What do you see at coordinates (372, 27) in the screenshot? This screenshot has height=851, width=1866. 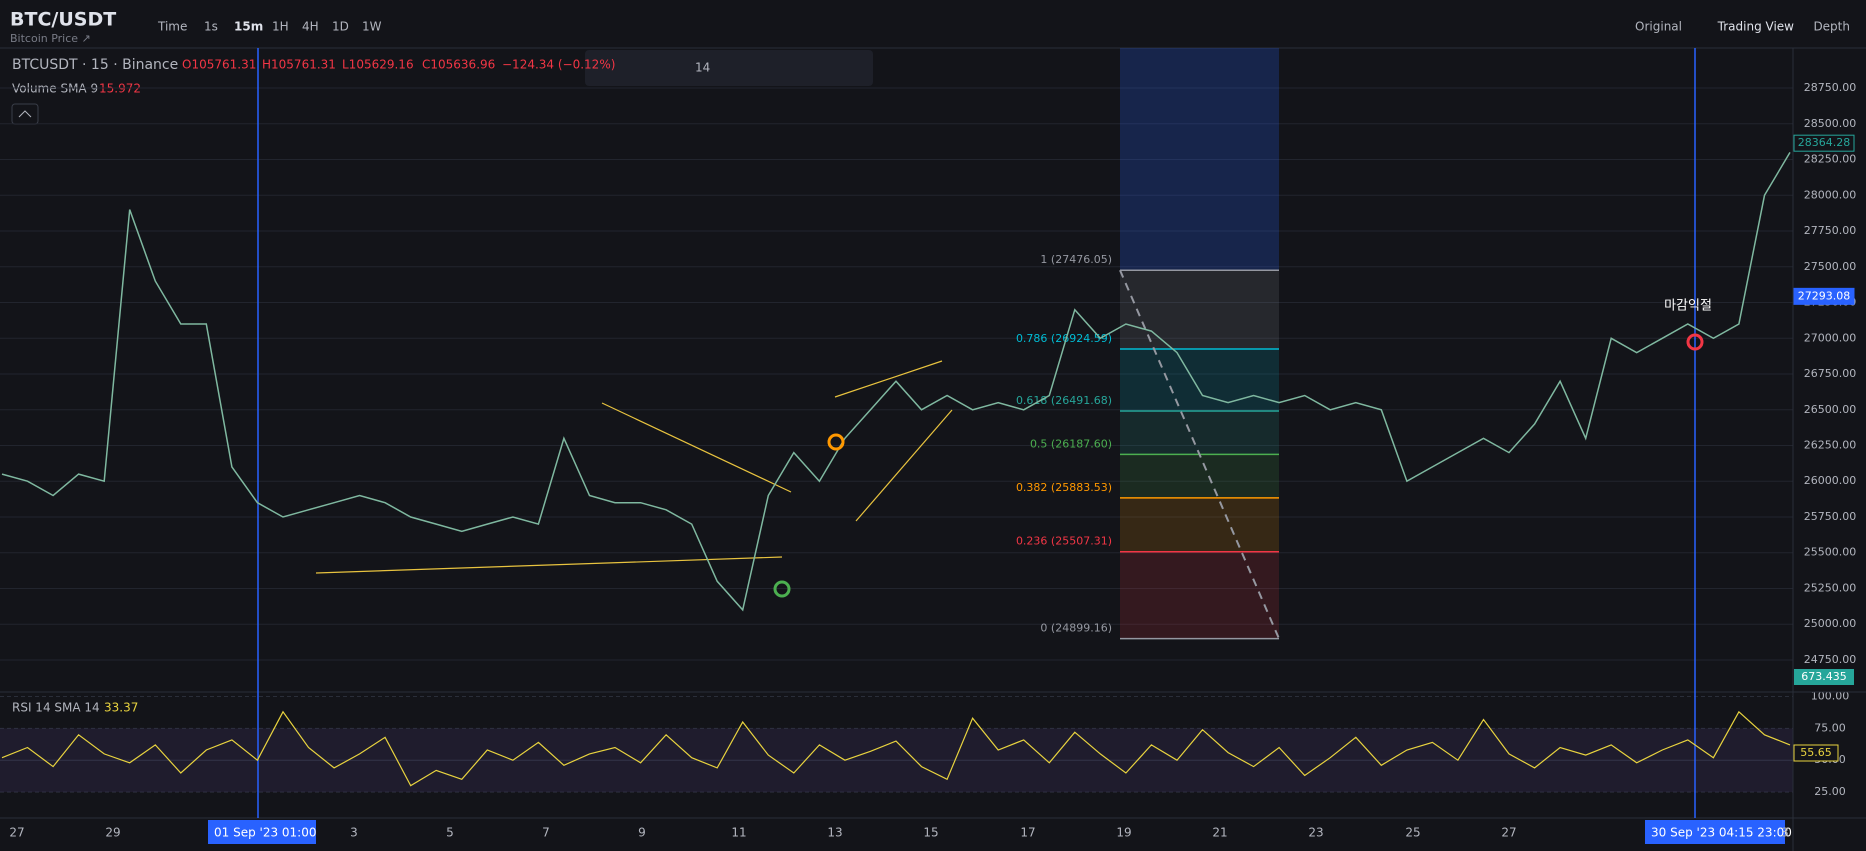 I see `timeframe: 1W` at bounding box center [372, 27].